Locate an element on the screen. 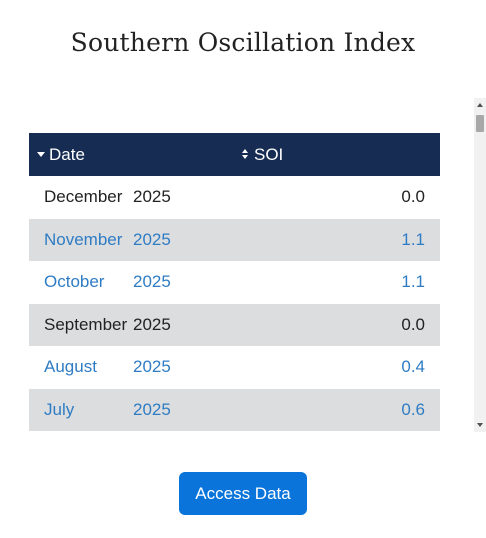 This screenshot has height=538, width=486. column-header-date-label: Date is located at coordinates (67, 154).